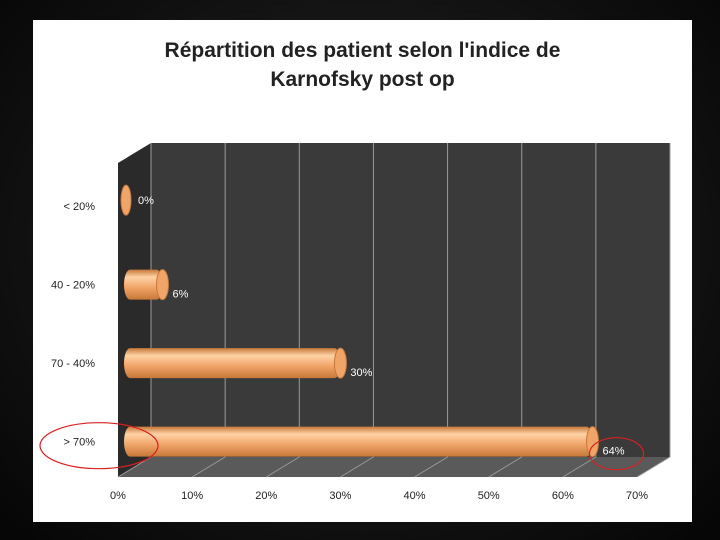  I want to click on data-label: 6%, so click(180, 295).